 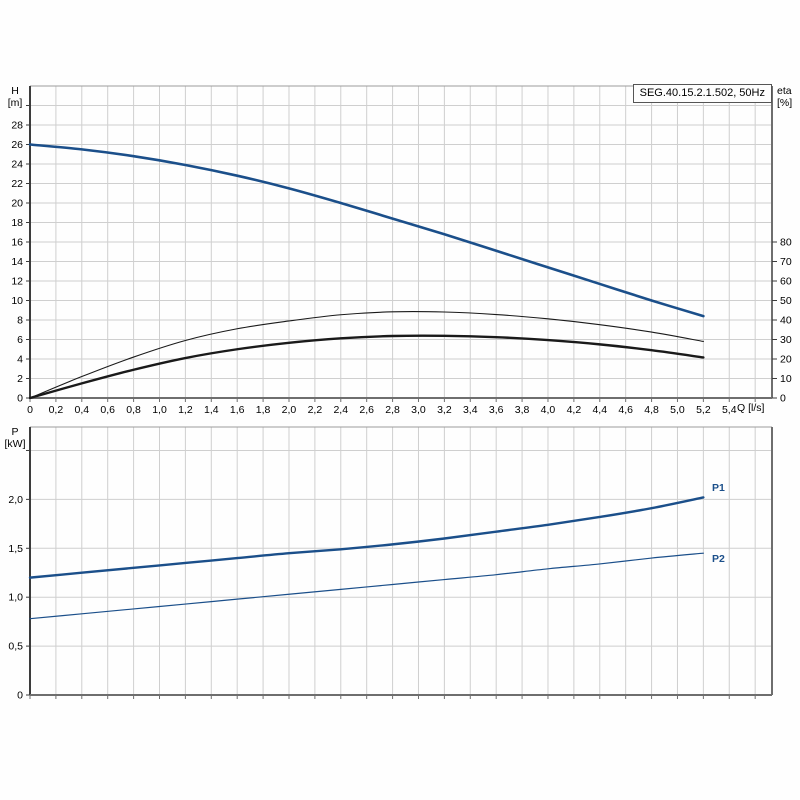 What do you see at coordinates (340, 410) in the screenshot?
I see `x-tick-label: 2,4` at bounding box center [340, 410].